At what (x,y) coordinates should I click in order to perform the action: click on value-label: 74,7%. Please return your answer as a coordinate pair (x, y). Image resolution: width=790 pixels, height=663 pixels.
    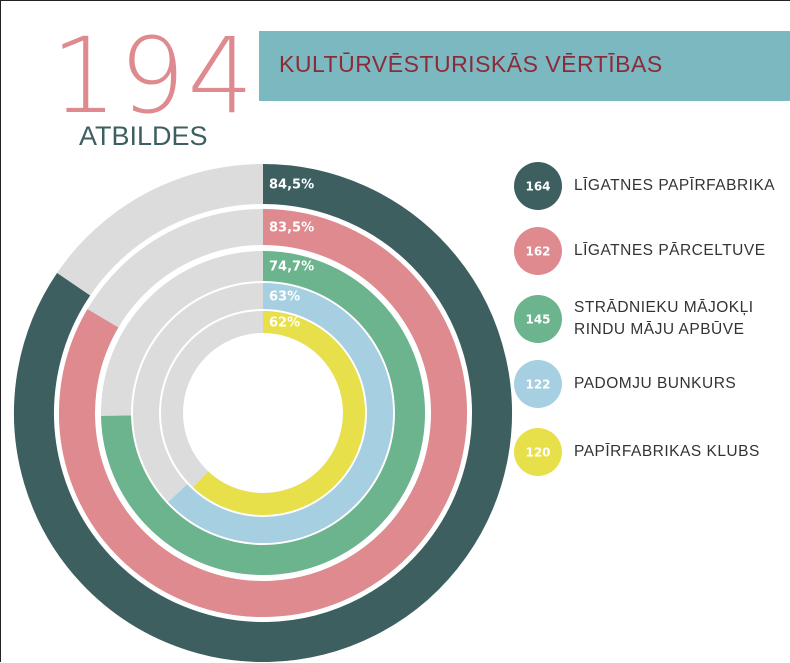
    Looking at the image, I should click on (291, 267).